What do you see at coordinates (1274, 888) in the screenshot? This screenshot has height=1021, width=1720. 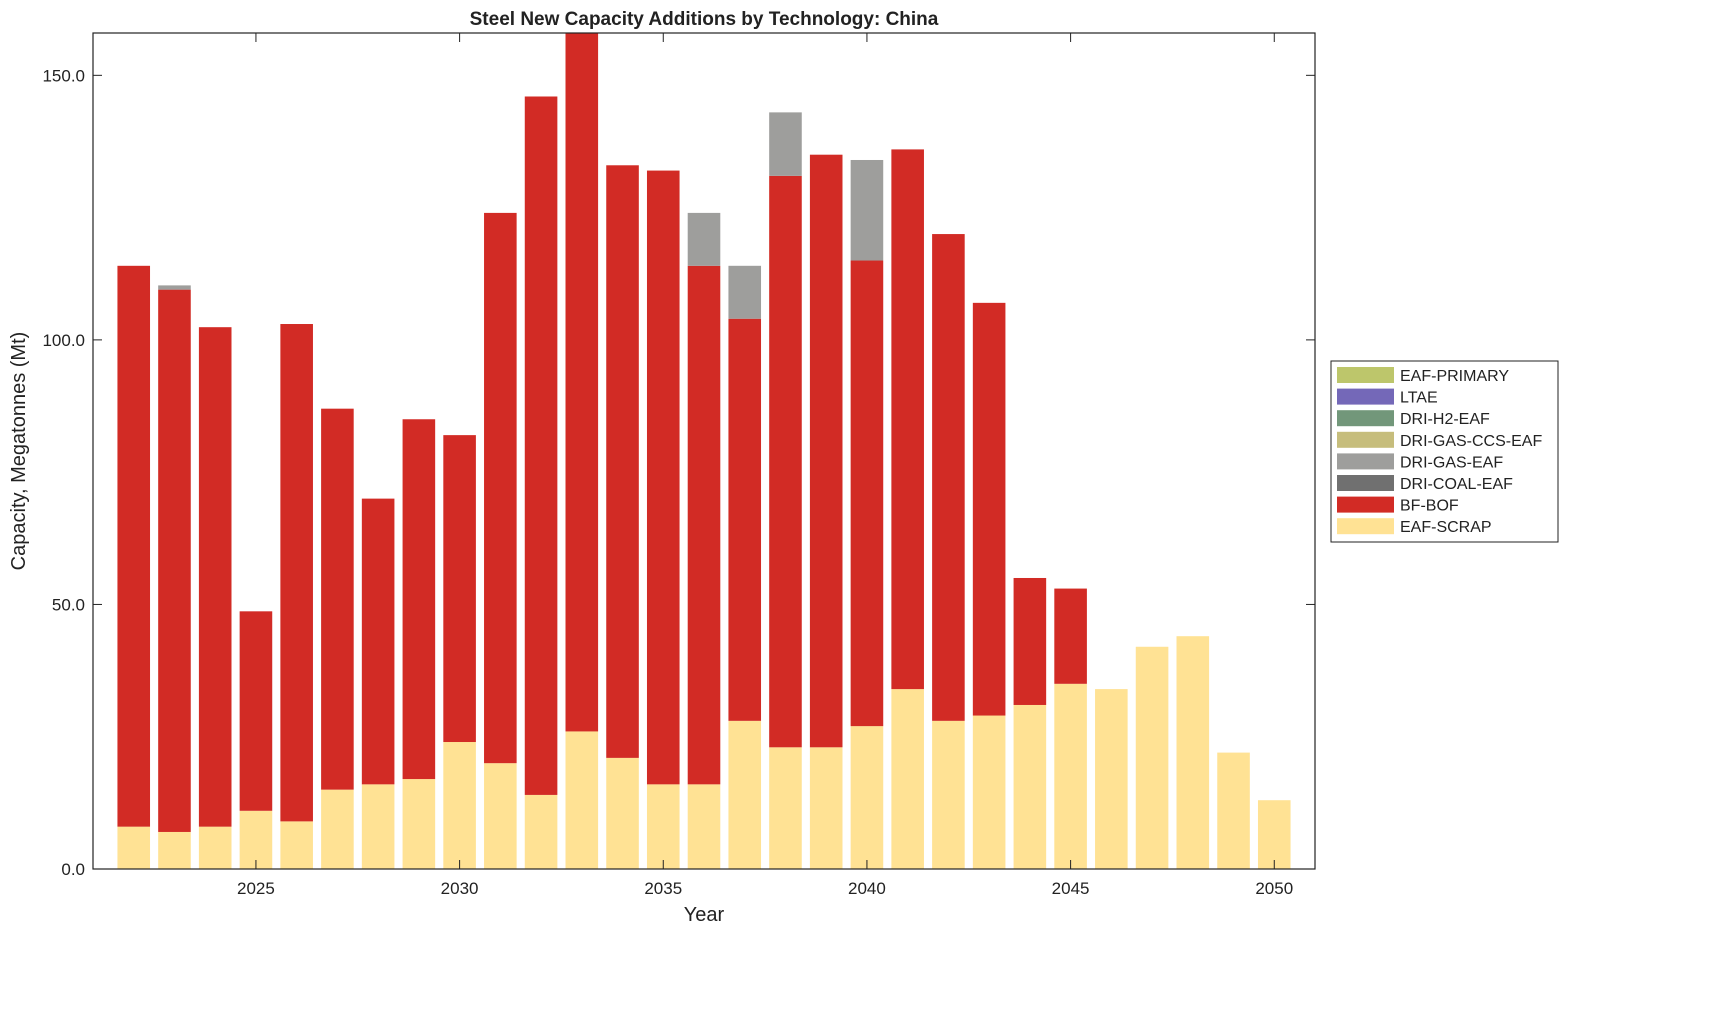 I see `x-tick-label: 2050` at bounding box center [1274, 888].